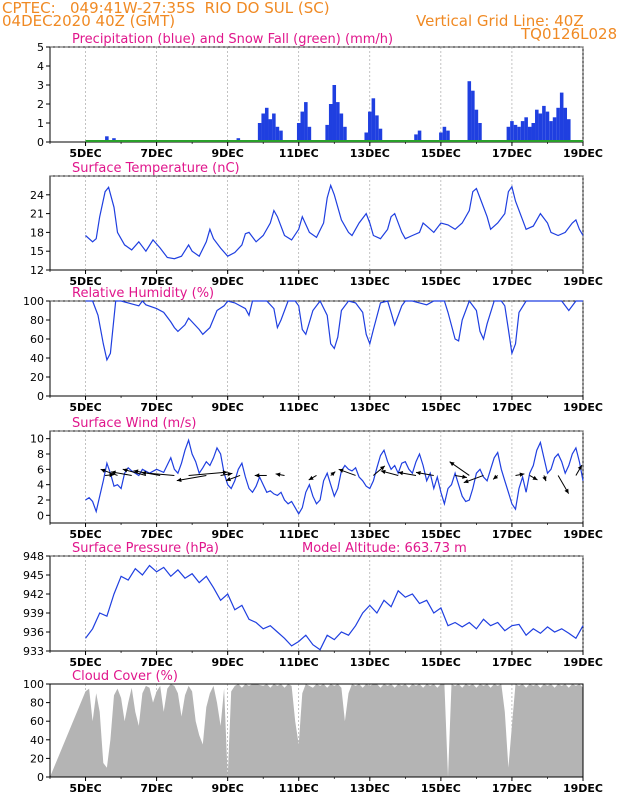  What do you see at coordinates (37, 339) in the screenshot?
I see `y-tick-label: 60` at bounding box center [37, 339].